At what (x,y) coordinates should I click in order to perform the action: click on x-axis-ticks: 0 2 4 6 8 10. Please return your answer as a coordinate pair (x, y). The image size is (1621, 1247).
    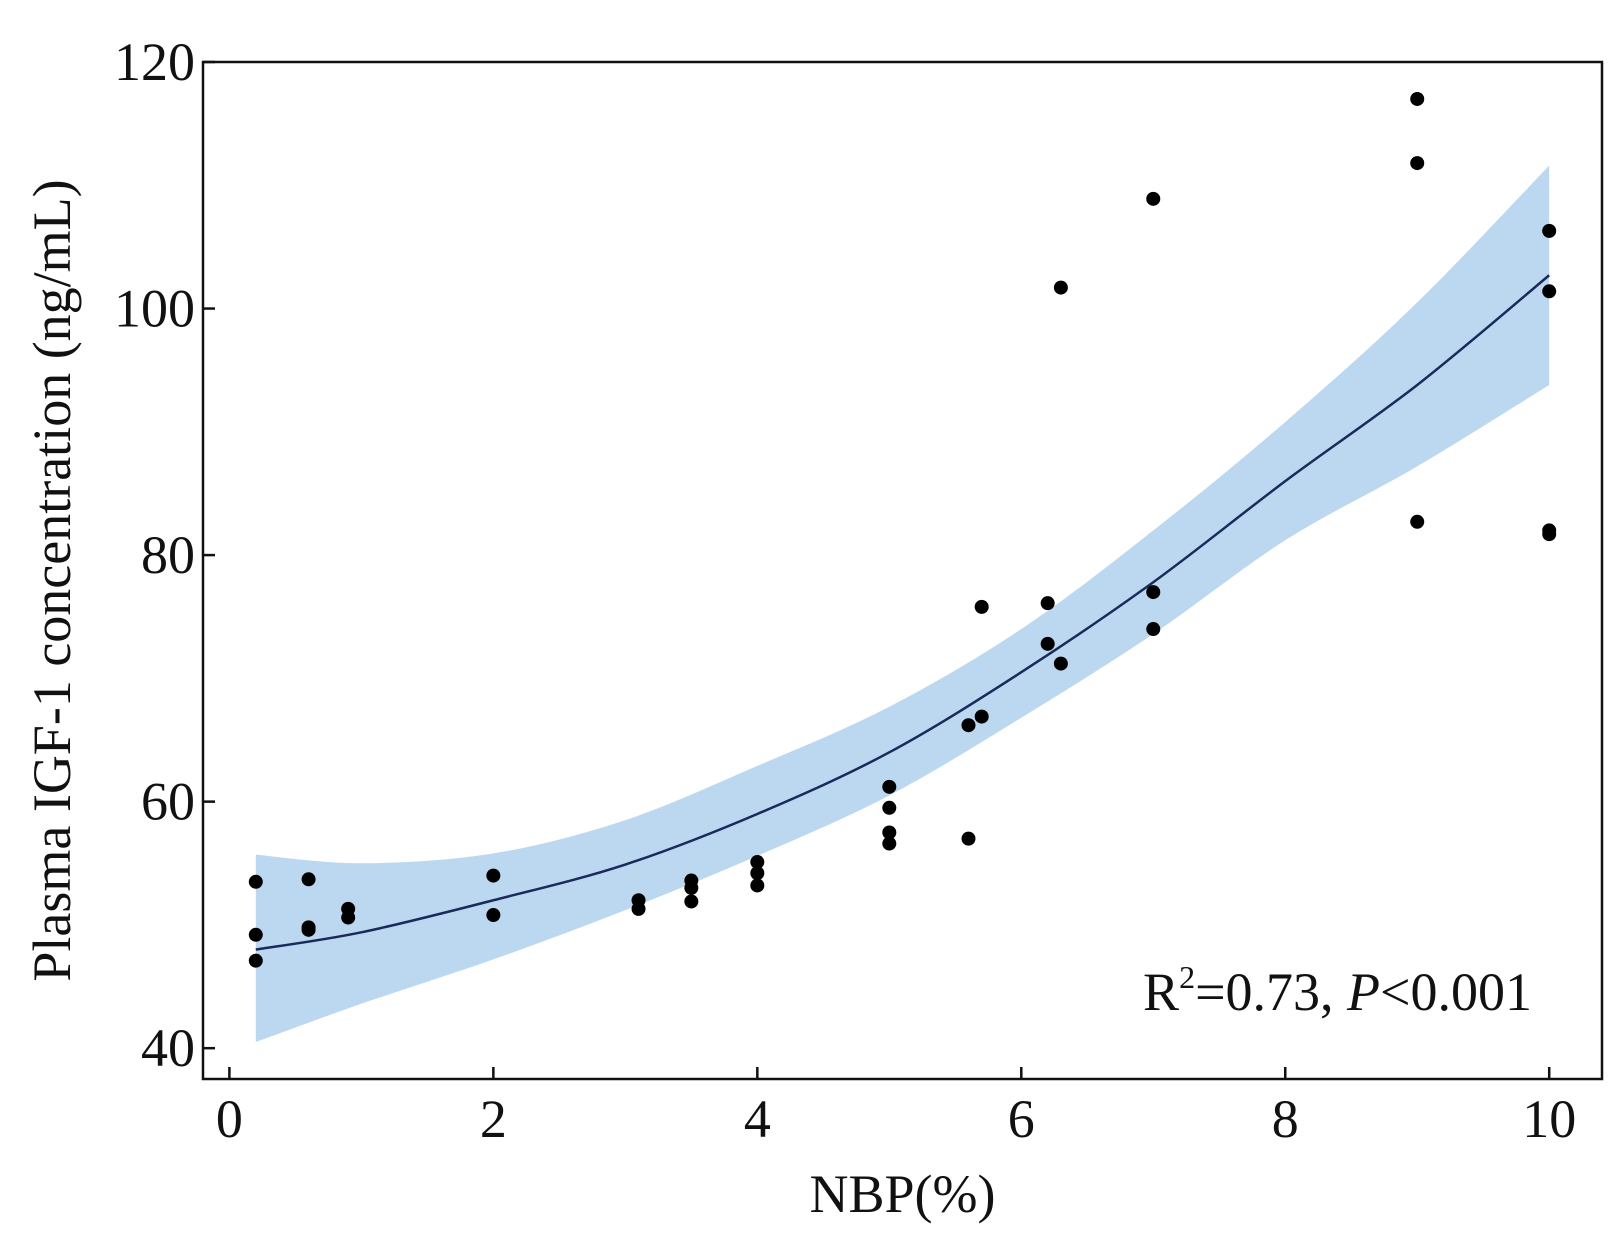
    Looking at the image, I should click on (896, 1108).